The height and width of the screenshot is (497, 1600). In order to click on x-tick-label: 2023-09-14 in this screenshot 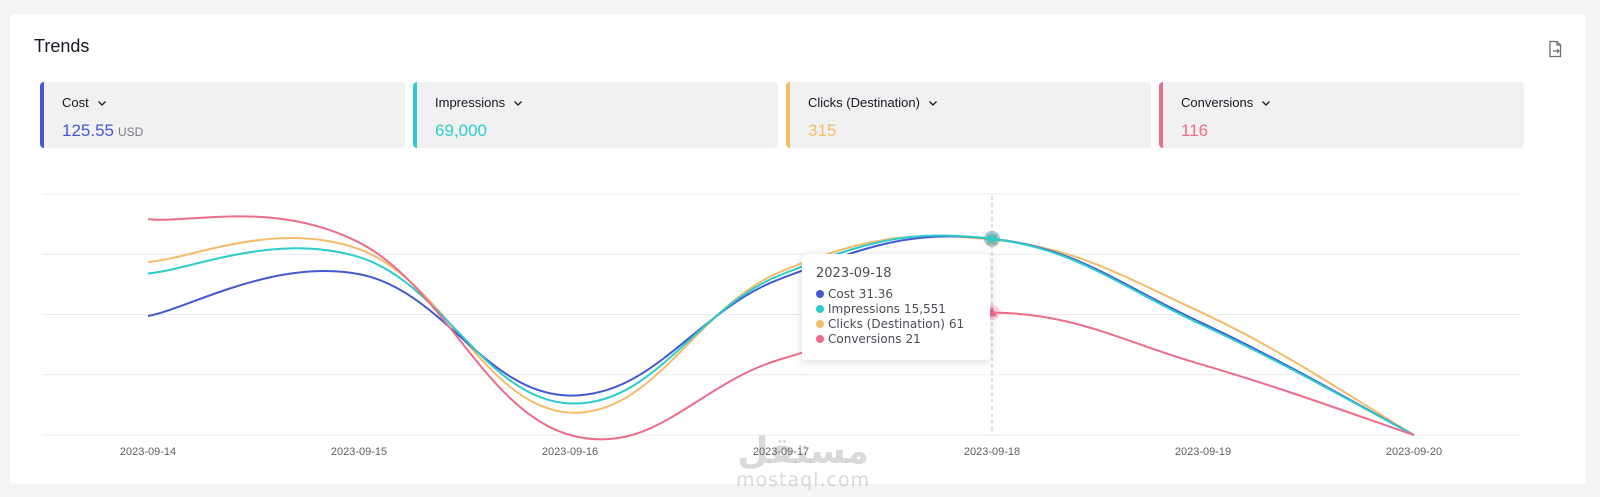, I will do `click(148, 452)`.